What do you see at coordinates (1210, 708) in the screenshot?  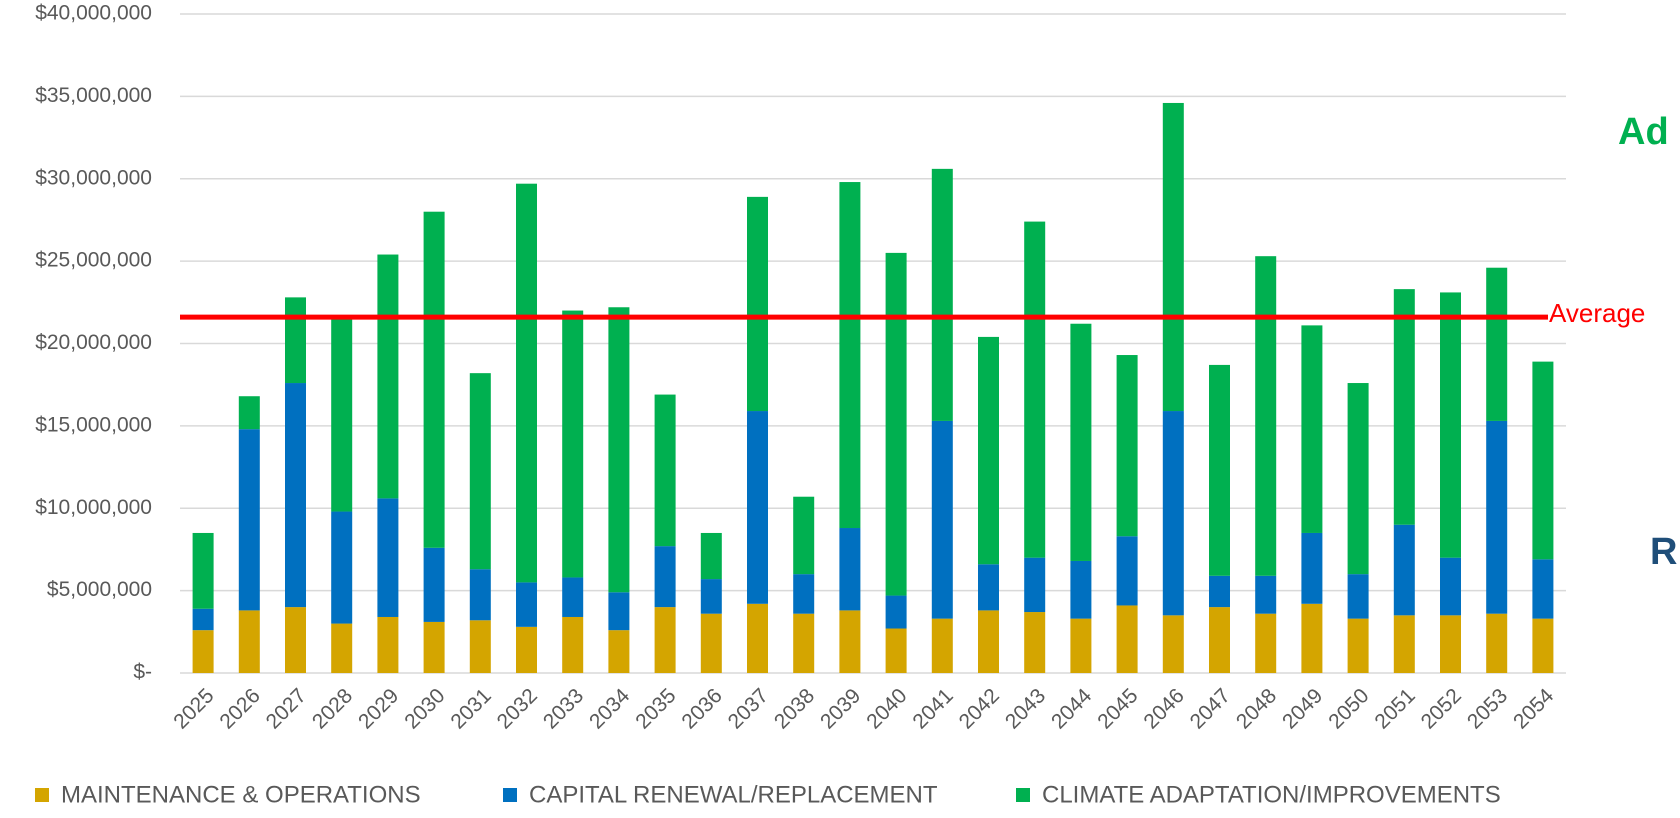 I see `x-tick-label: 2047` at bounding box center [1210, 708].